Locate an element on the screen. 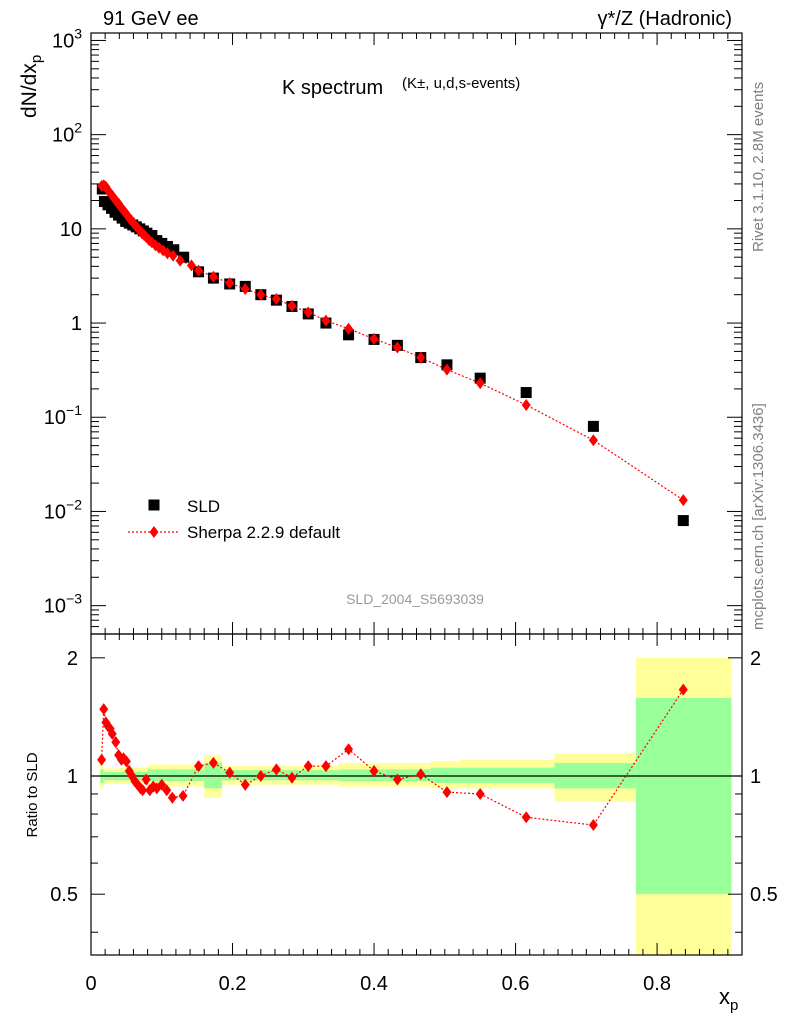 Image resolution: width=786 pixels, height=1024 pixels. x-tick-label: 0 is located at coordinates (90, 984).